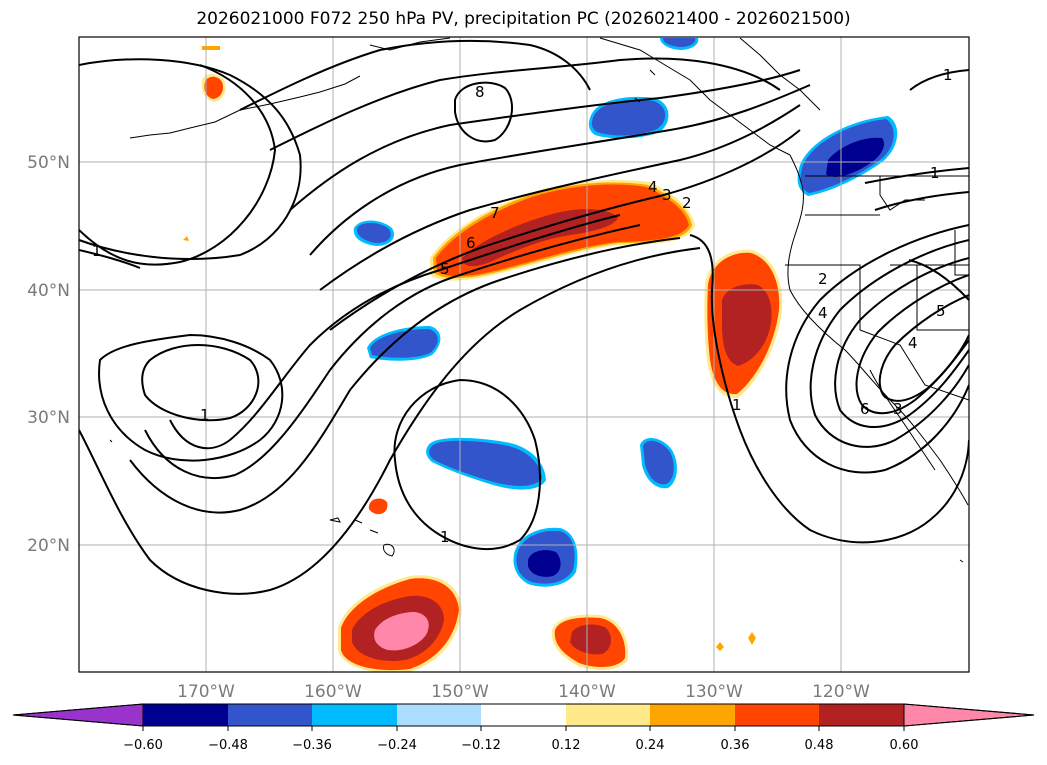 The image size is (1047, 765). Describe the element at coordinates (523, 692) in the screenshot. I see `lon-labels: 170°W 160°W 150°W 140°W 130°W 120°W` at that location.